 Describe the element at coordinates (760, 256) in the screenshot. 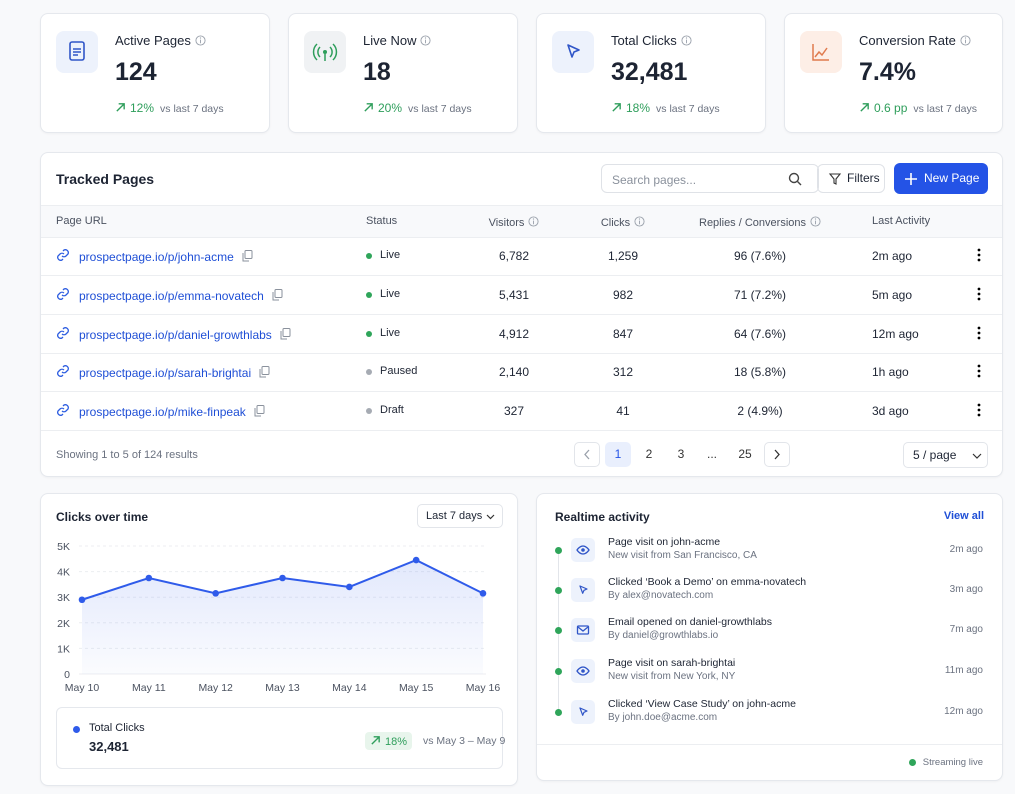

I see `cell-replies: 96 (7.6%)` at that location.